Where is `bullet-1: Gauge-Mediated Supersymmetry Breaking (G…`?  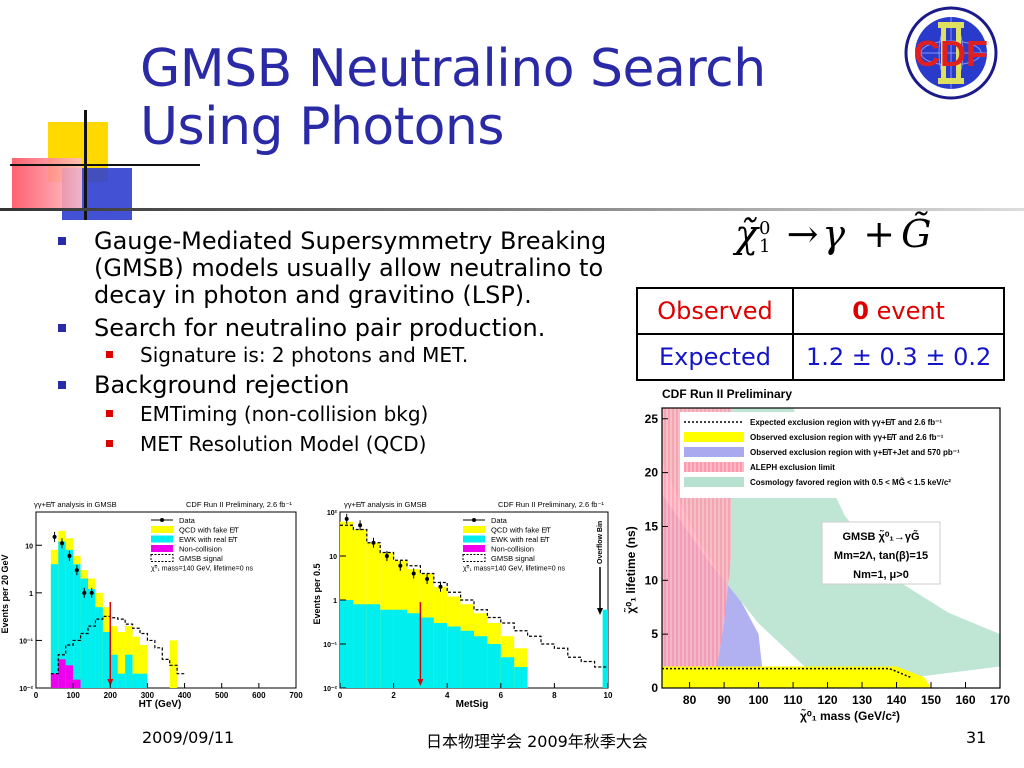
bullet-1: Gauge-Mediated Supersymmetry Breaking (G… is located at coordinates (346, 268).